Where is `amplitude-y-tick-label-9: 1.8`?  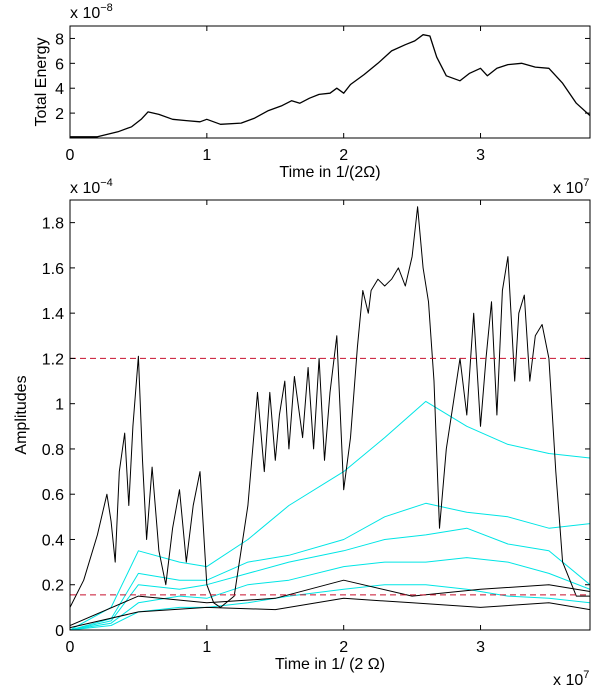
amplitude-y-tick-label-9: 1.8 is located at coordinates (53, 224).